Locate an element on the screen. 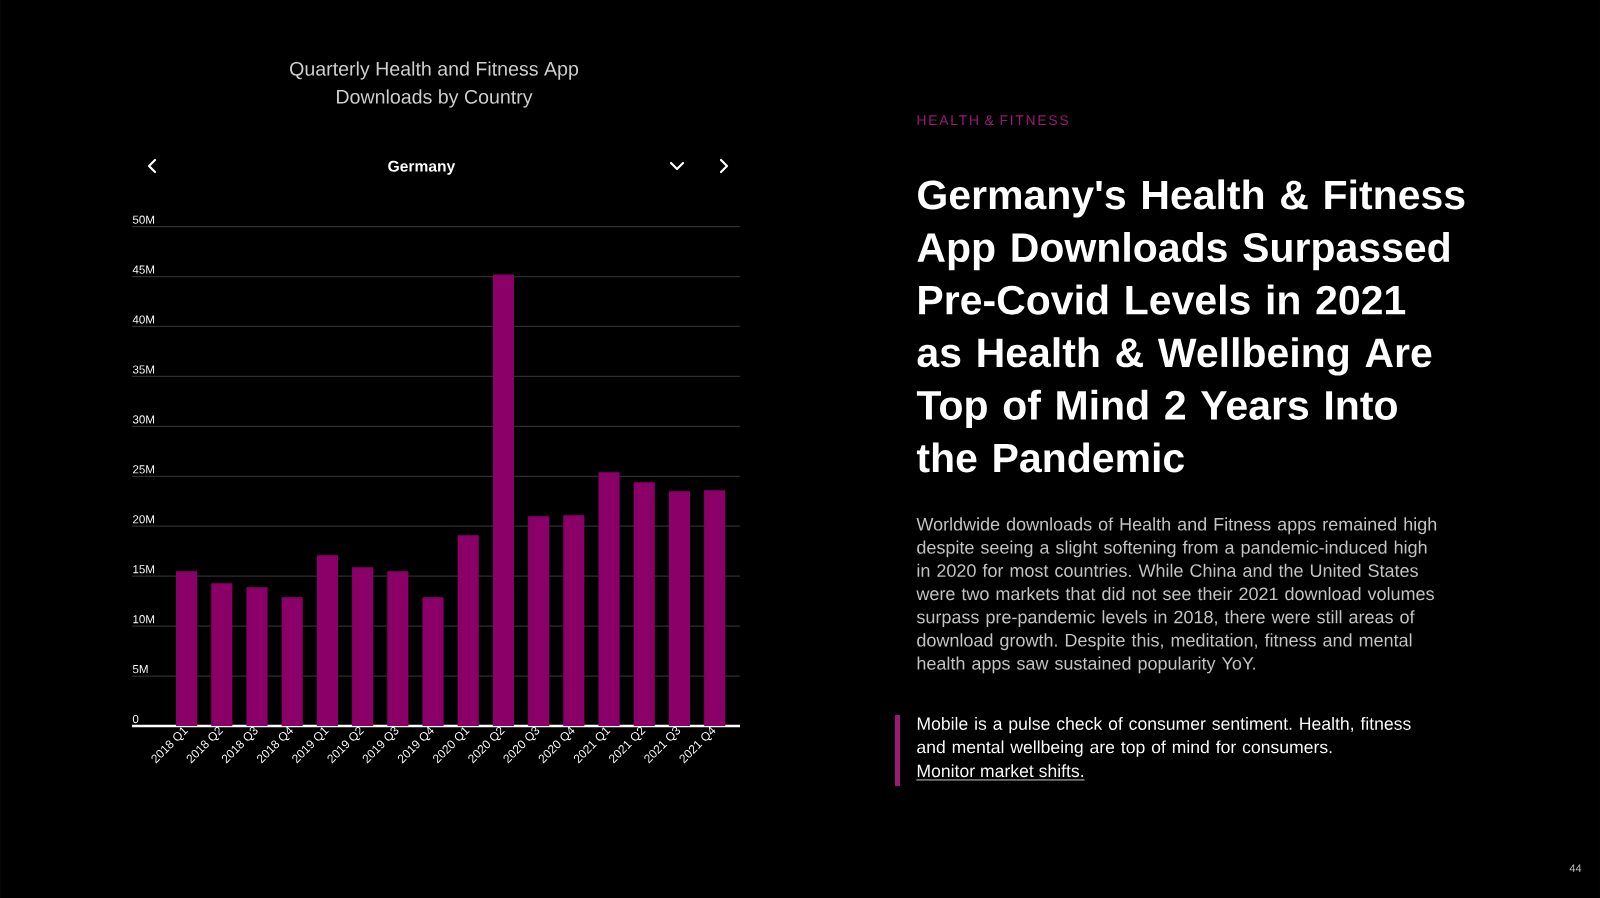 Image resolution: width=1600 pixels, height=898 pixels. text: Monitor market shifts. is located at coordinates (1000, 771).